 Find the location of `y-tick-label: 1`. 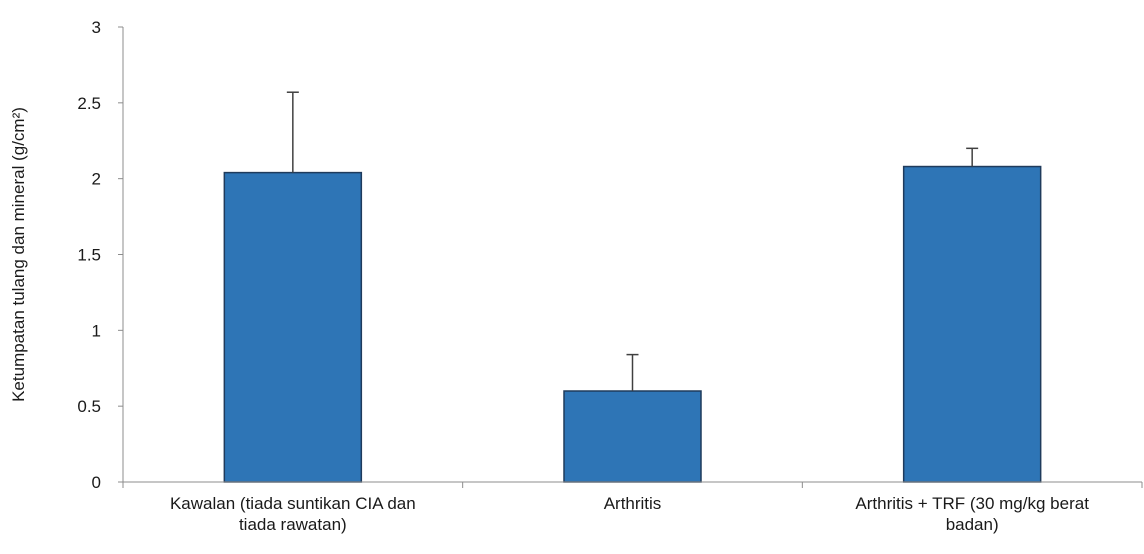

y-tick-label: 1 is located at coordinates (96, 330).